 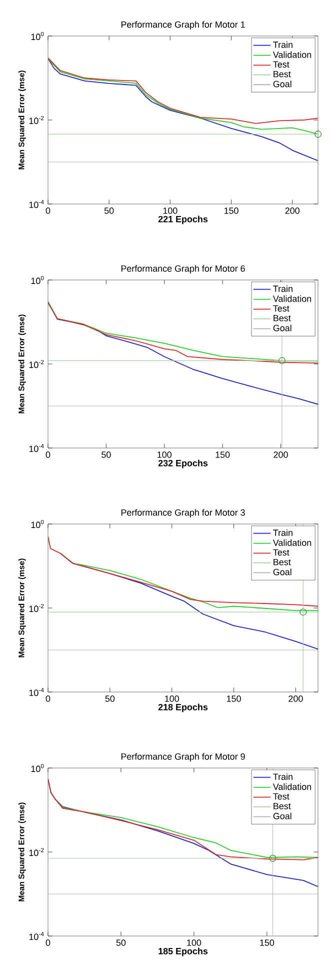 I want to click on x-axis-title: 185 Epochs, so click(x=183, y=952).